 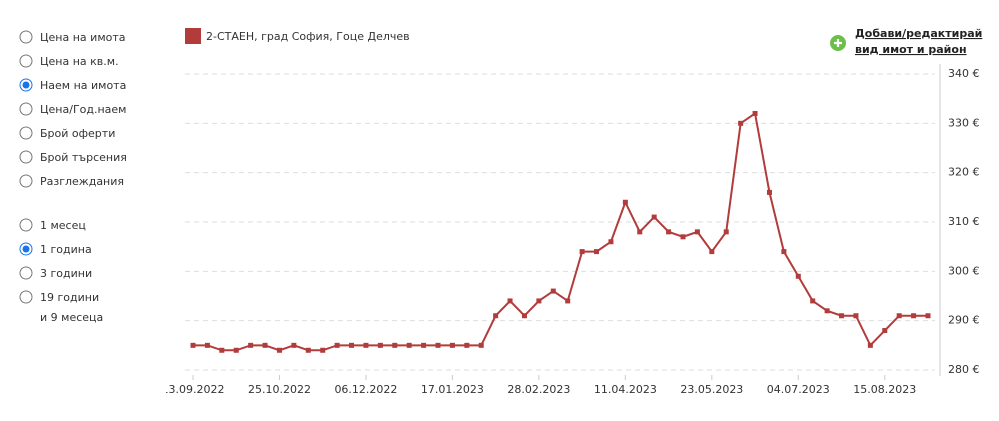 What do you see at coordinates (83, 85) in the screenshot?
I see `radio-label: Наем на имота` at bounding box center [83, 85].